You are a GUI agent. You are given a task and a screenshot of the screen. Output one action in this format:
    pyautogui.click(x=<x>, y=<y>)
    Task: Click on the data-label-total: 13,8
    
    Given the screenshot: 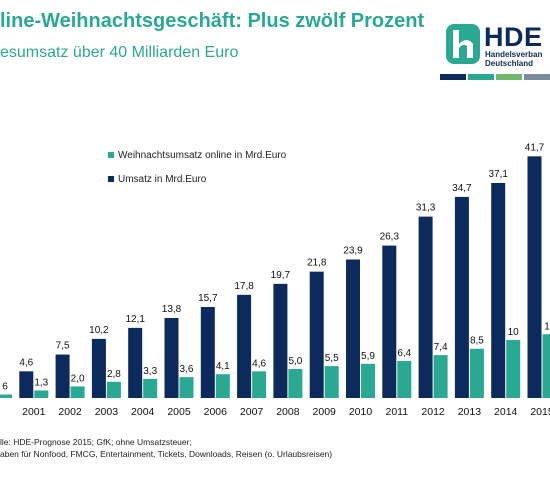 What is the action you would take?
    pyautogui.click(x=172, y=309)
    